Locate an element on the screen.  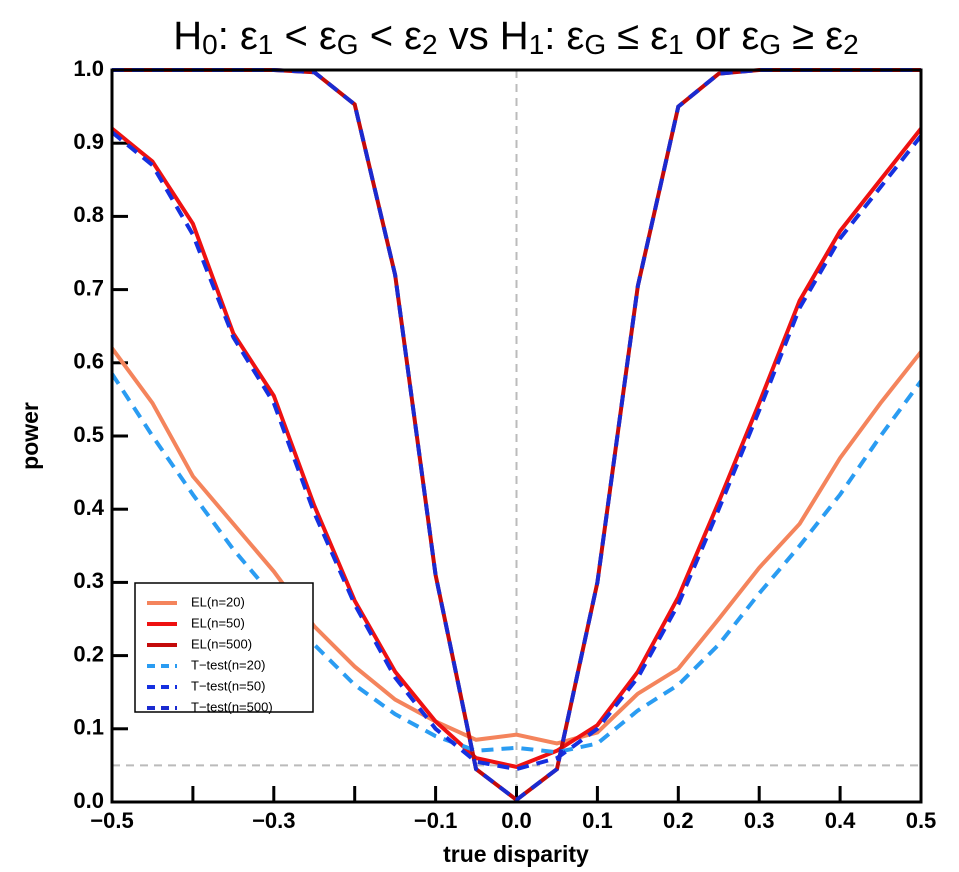
x-tick-label: −0.3 is located at coordinates (273, 820).